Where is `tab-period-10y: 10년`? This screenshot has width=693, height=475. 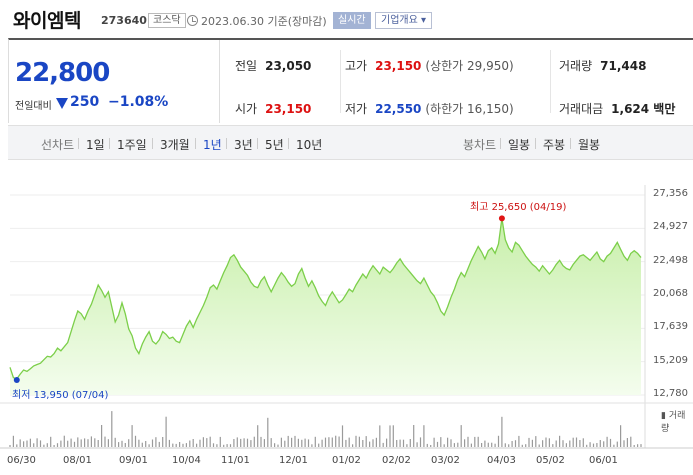
tab-period-10y: 10년 is located at coordinates (309, 145).